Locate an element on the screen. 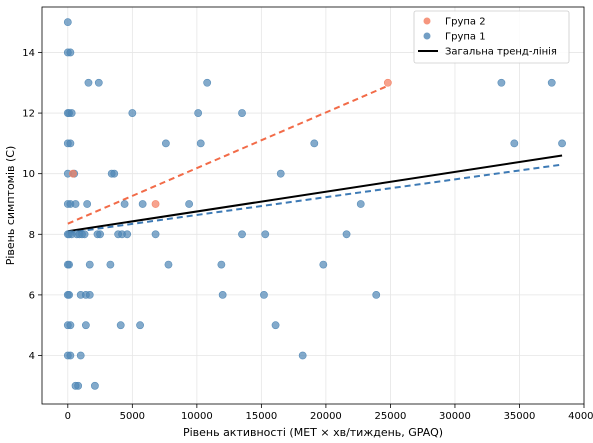  legend-box is located at coordinates (491, 37).